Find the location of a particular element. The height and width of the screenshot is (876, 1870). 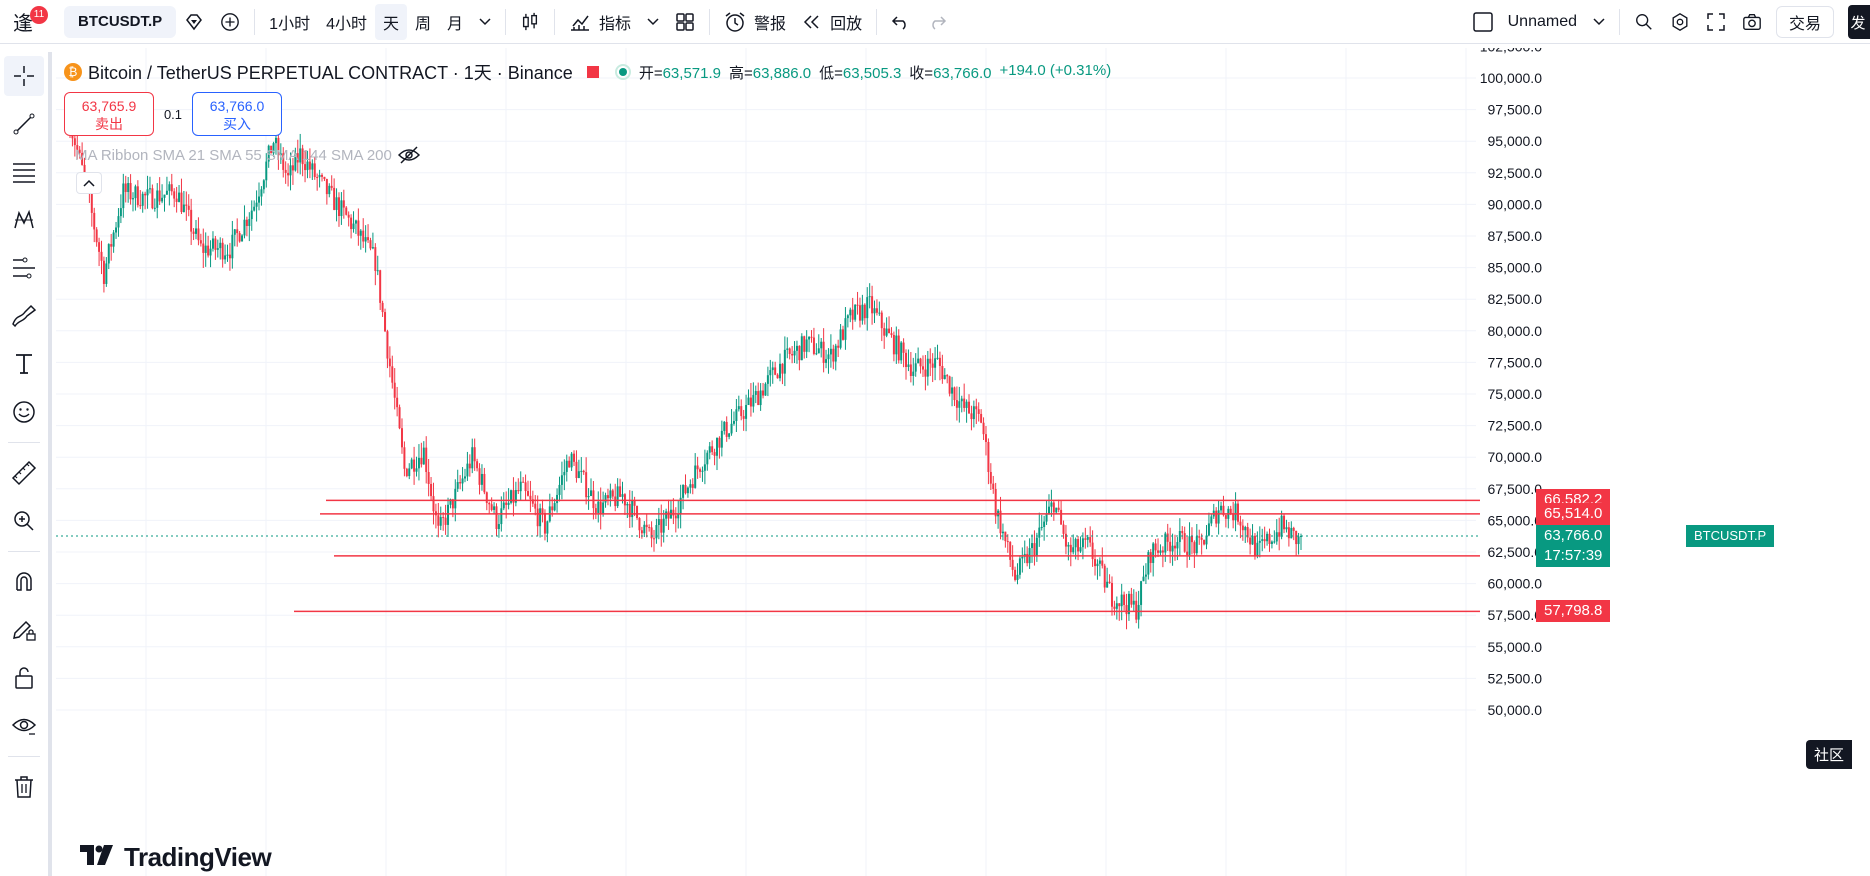

interval-1w: 周 is located at coordinates (423, 24).